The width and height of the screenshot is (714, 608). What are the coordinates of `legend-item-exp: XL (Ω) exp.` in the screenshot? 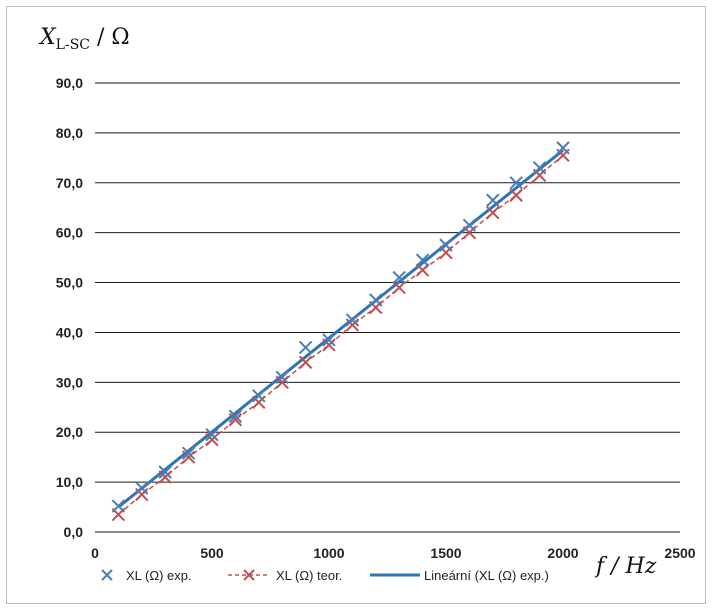 It's located at (146, 575).